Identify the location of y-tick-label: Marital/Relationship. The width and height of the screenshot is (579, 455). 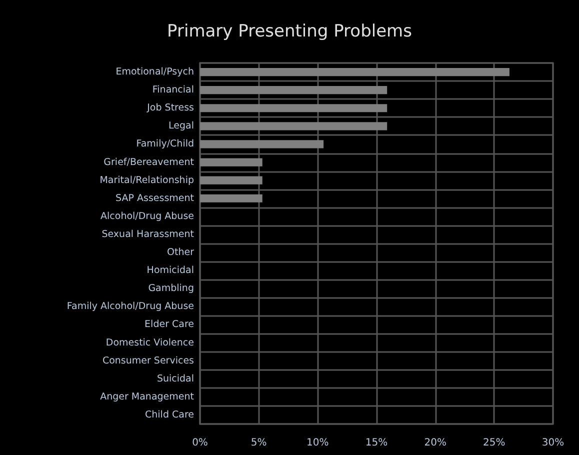
(147, 180).